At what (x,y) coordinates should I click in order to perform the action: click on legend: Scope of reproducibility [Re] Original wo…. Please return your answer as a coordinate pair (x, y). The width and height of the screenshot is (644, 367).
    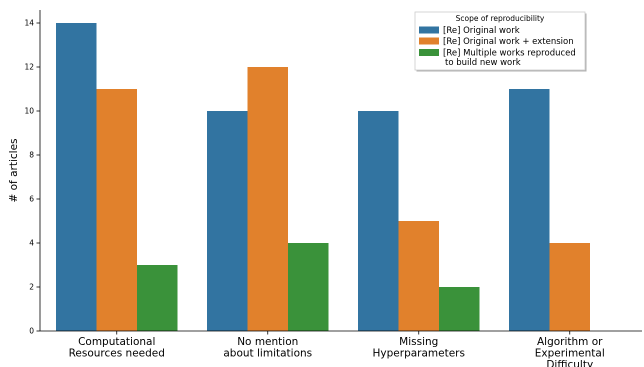
    Looking at the image, I should click on (500, 41).